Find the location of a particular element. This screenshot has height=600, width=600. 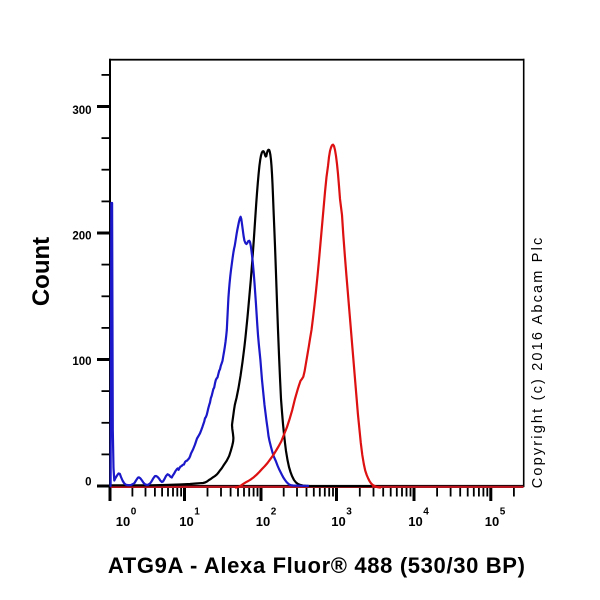

svg-text:ATG9A - Alexa Fluor® 488 (530/: ATG9A - Alexa Fluor® 488 (530/30 BP) is located at coordinates (316, 565).